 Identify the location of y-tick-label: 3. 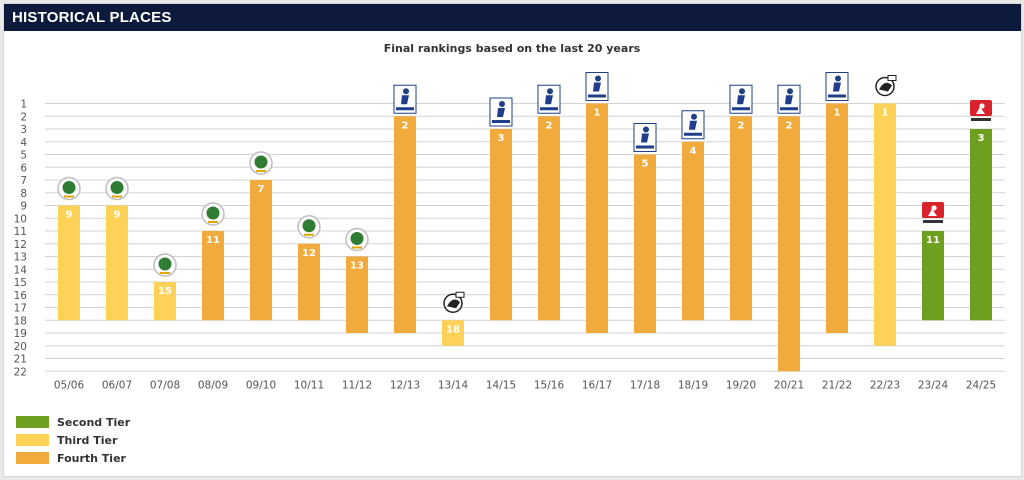
(23, 130).